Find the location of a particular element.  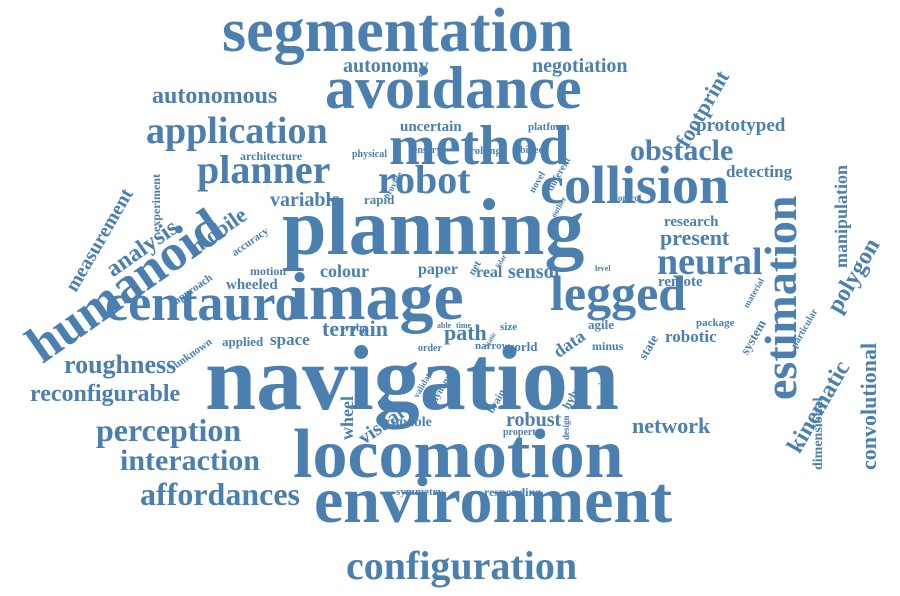

word-able: able is located at coordinates (444, 325).